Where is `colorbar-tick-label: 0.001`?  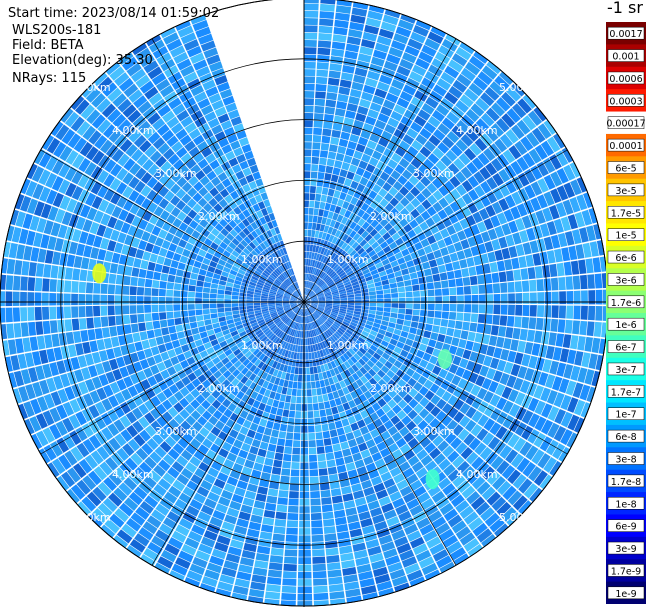
colorbar-tick-label: 0.001 is located at coordinates (625, 57).